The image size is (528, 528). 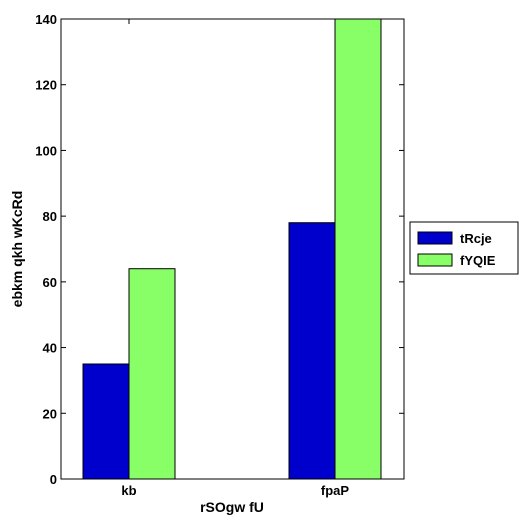 What do you see at coordinates (50, 413) in the screenshot?
I see `y-tick-label: 20` at bounding box center [50, 413].